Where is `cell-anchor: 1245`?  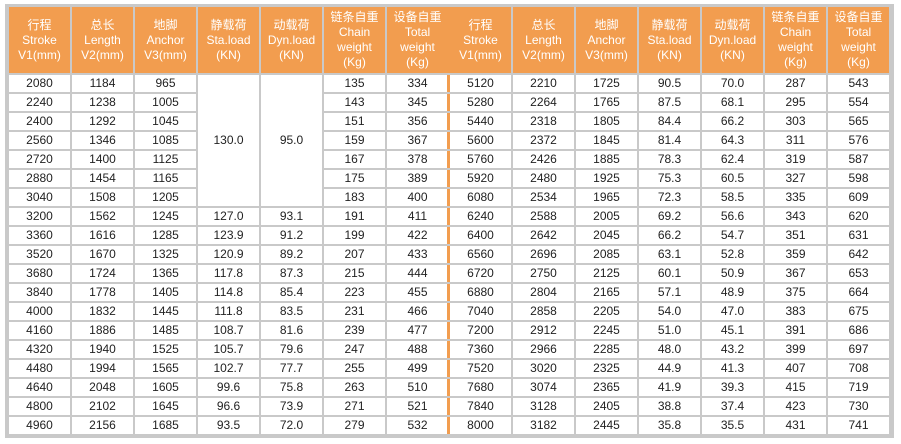 cell-anchor: 1245 is located at coordinates (165, 216).